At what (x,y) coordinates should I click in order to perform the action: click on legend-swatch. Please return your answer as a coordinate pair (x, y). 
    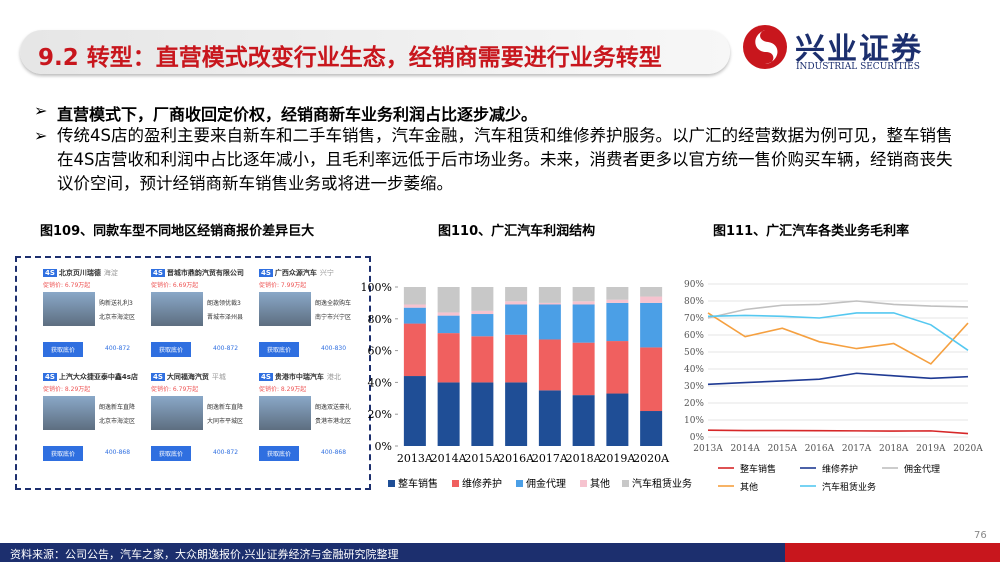
    Looking at the image, I should click on (391, 483).